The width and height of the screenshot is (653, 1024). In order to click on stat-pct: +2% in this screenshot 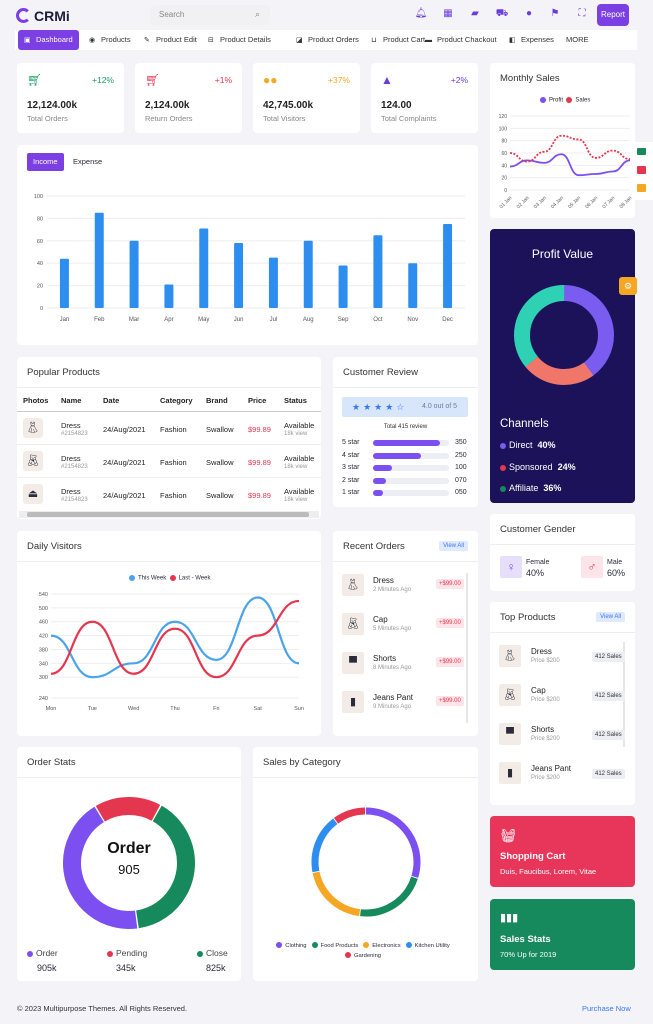, I will do `click(459, 80)`.